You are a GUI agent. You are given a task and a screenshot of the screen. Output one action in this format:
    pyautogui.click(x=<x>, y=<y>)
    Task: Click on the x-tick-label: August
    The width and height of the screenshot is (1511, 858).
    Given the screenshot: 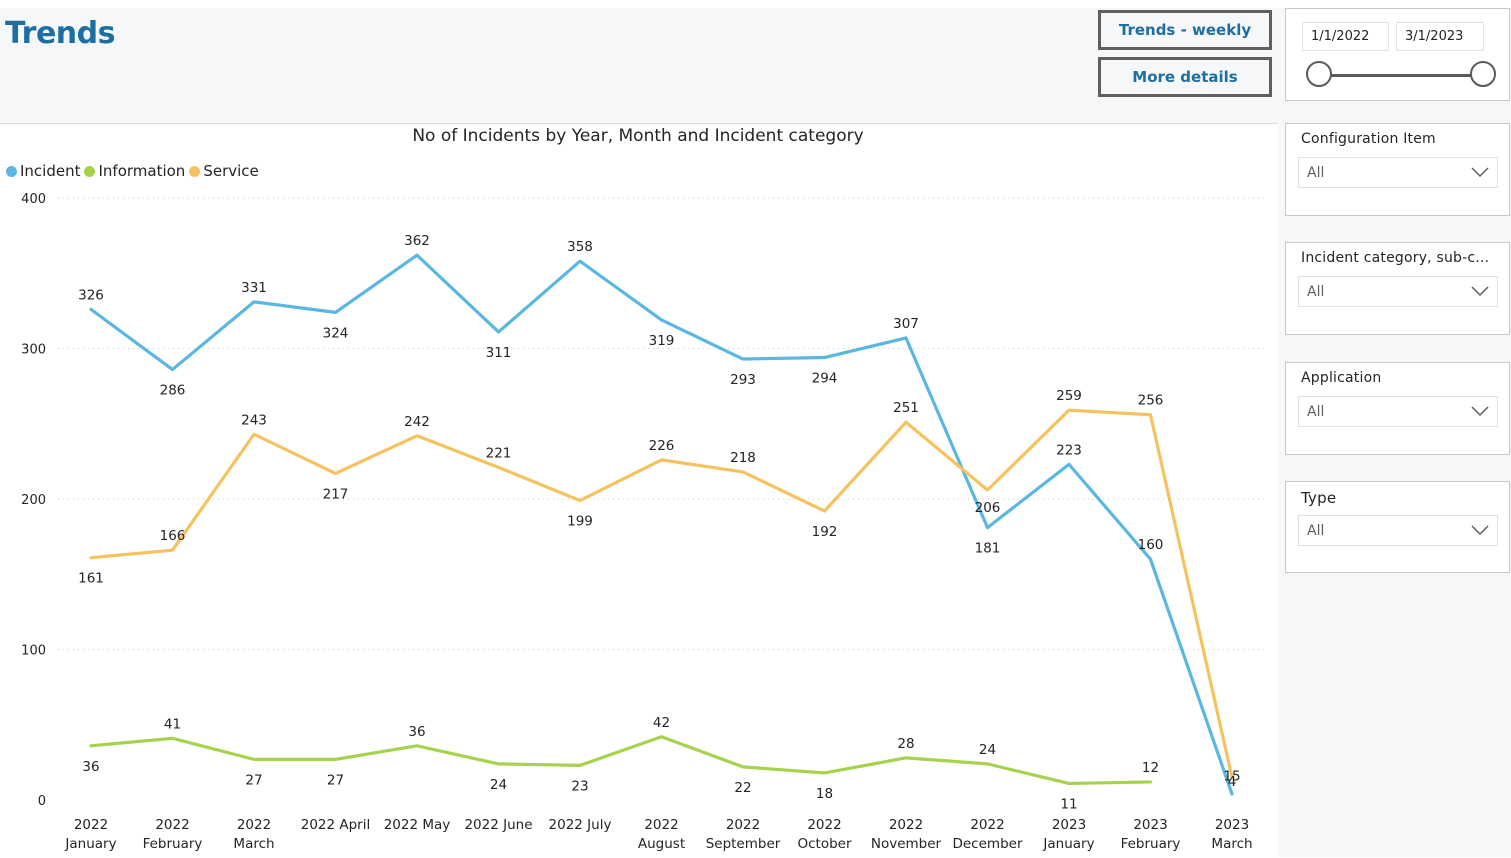 What is the action you would take?
    pyautogui.click(x=661, y=844)
    